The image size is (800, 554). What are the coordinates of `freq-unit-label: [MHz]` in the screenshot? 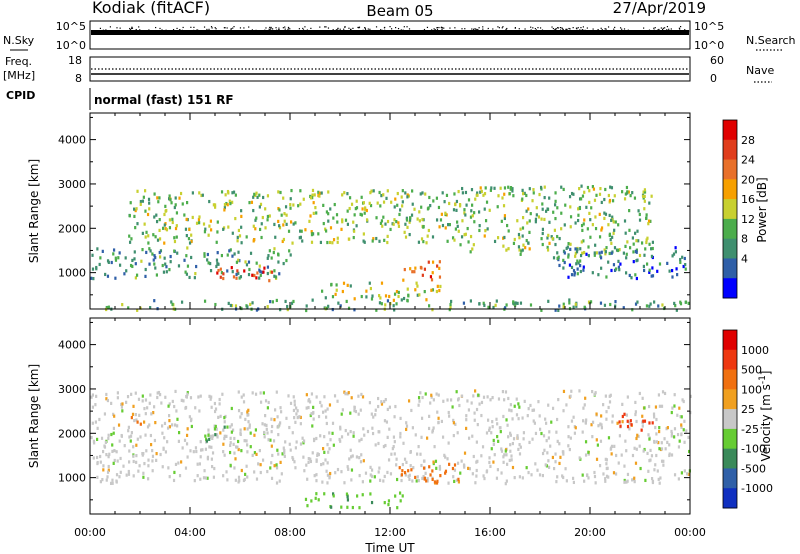 It's located at (19, 75).